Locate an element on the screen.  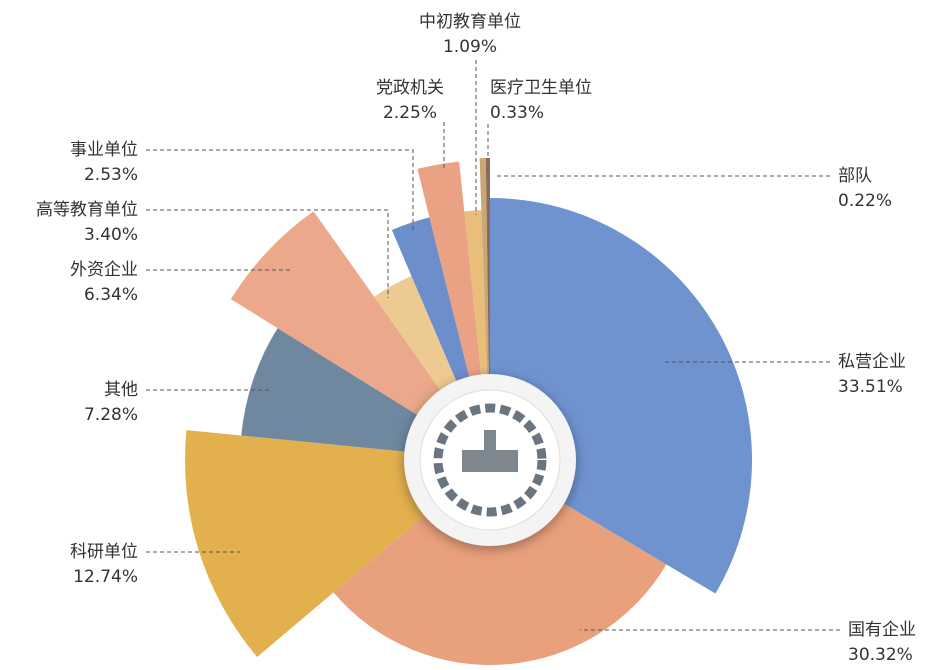
value-label: 0.22% is located at coordinates (865, 201).